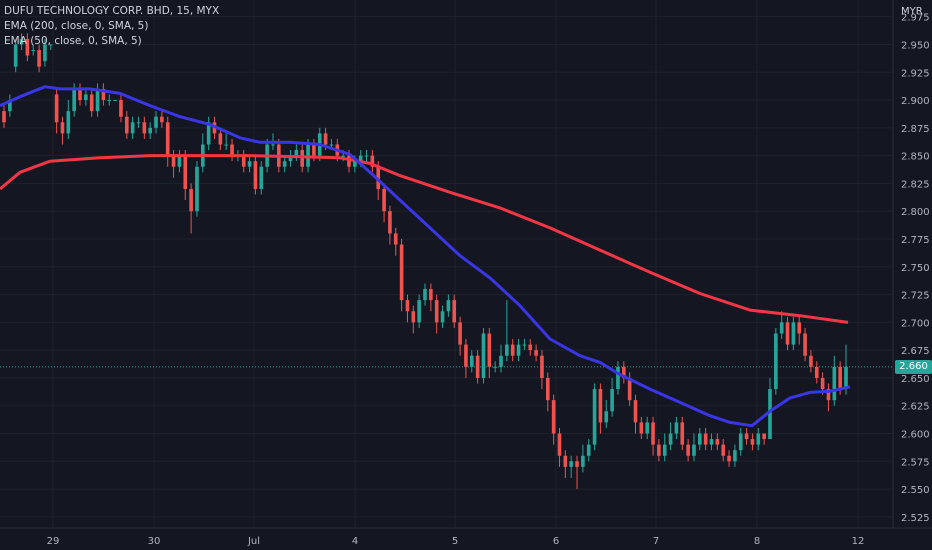  I want to click on price-tick-label: 2.925, so click(915, 73).